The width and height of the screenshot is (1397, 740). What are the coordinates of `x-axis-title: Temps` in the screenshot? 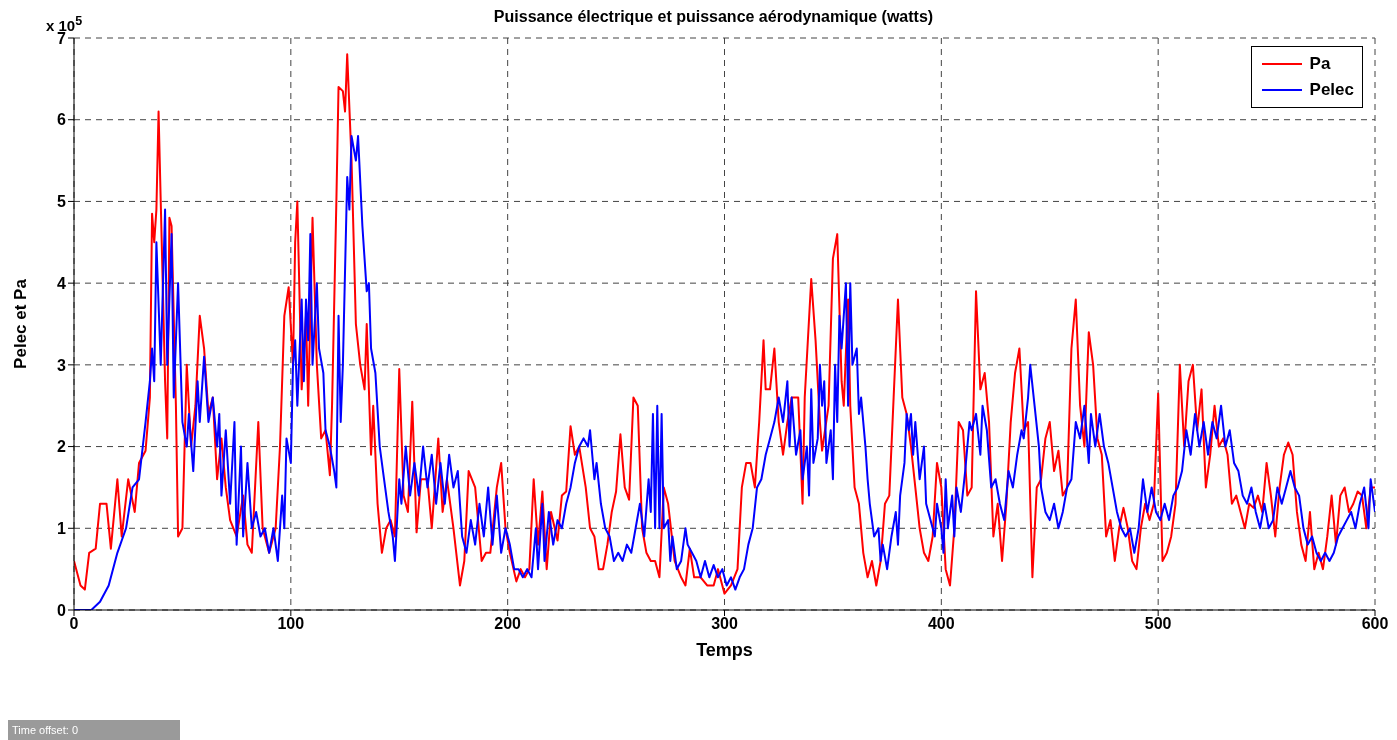 It's located at (724, 650).